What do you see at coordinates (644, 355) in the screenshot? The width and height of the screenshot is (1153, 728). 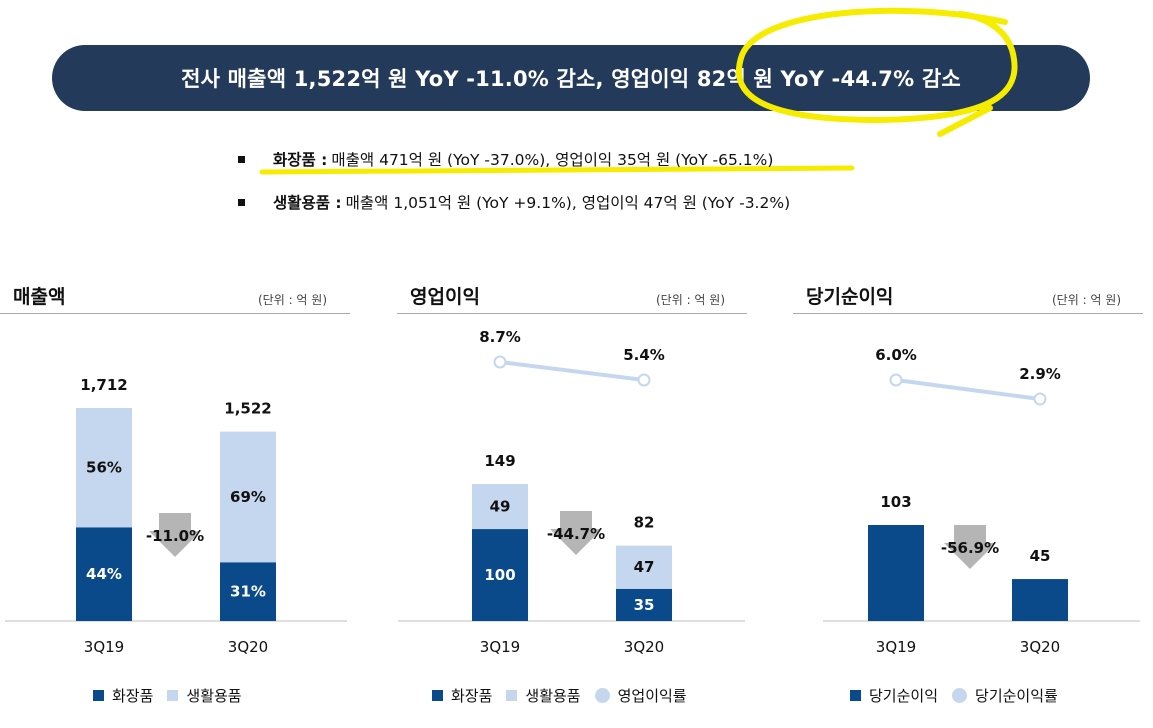 I see `rate-label: 5.4%` at bounding box center [644, 355].